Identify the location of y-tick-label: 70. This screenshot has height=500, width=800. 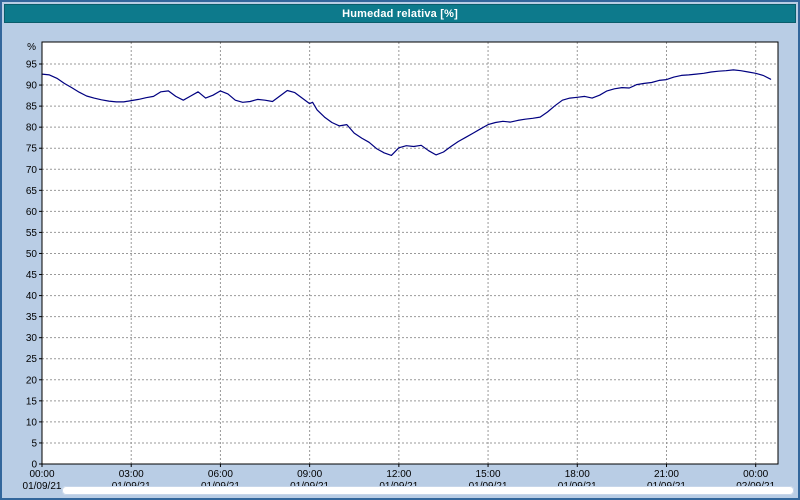
(32, 170).